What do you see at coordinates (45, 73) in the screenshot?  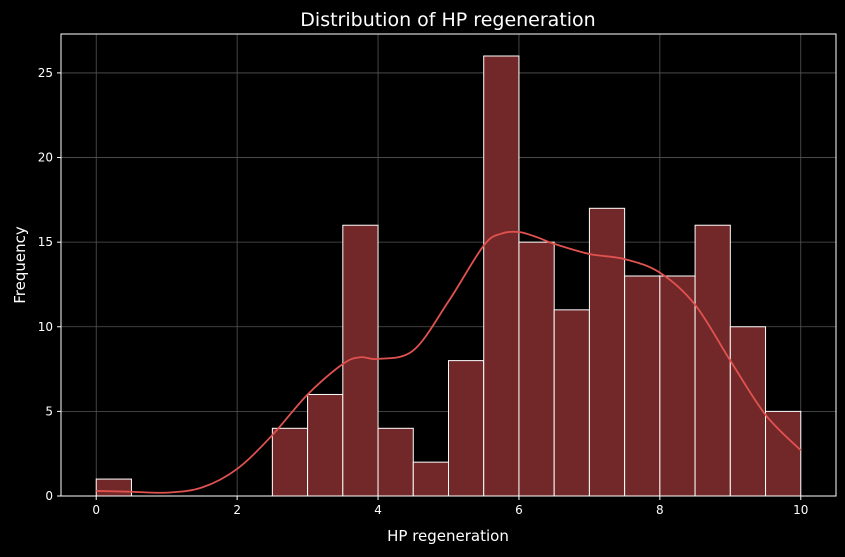 I see `y-tick-label: 25` at bounding box center [45, 73].